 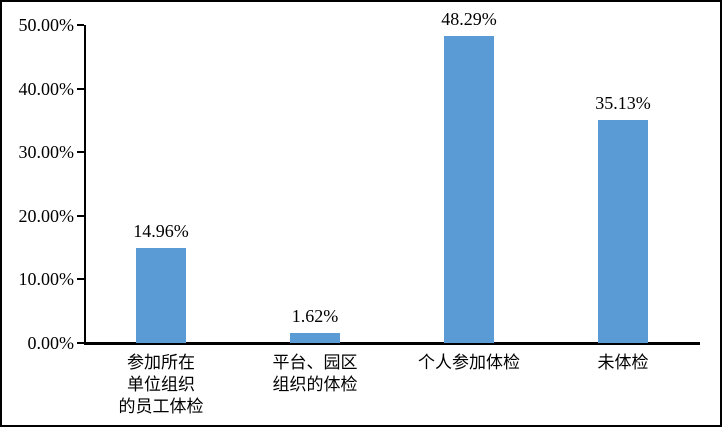 I want to click on bar-value-label: 14.96%, so click(x=161, y=230).